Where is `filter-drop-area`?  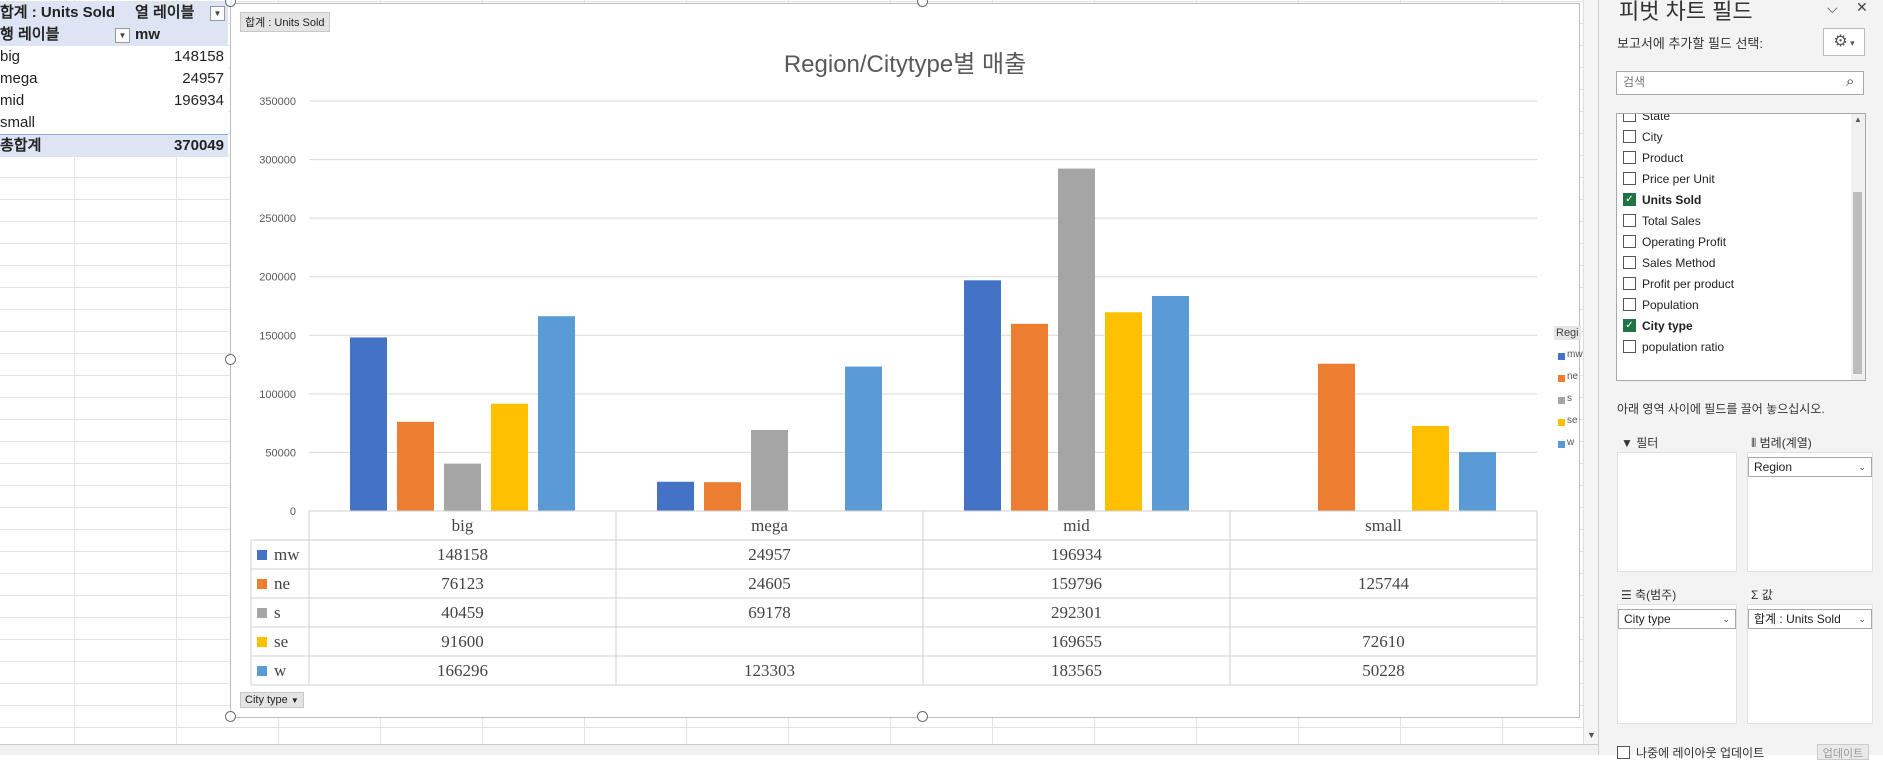 filter-drop-area is located at coordinates (1677, 512).